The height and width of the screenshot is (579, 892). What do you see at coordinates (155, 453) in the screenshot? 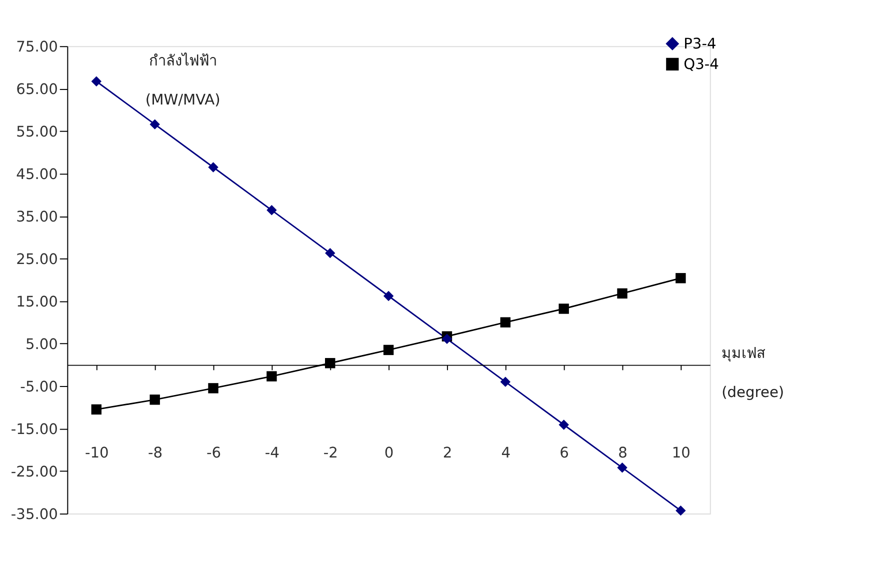
I see `x-tick-label: -8` at bounding box center [155, 453].